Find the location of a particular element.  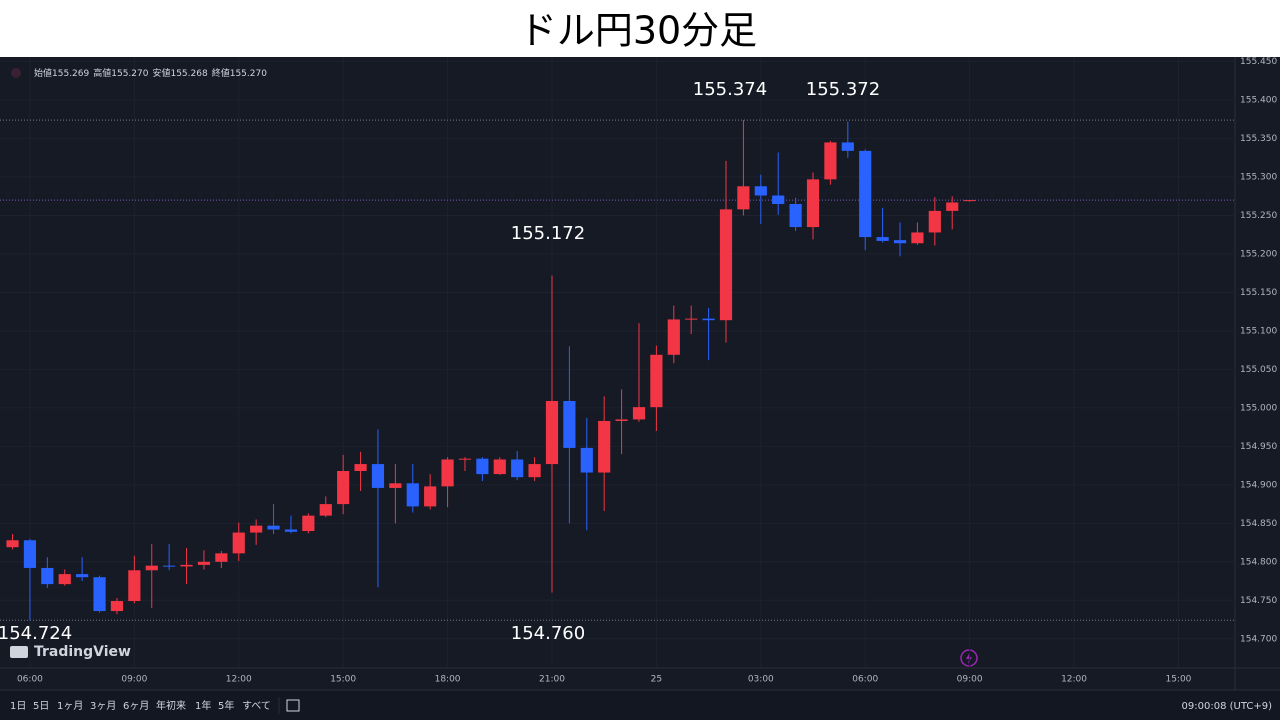

range-button: 6ヶ月 is located at coordinates (136, 706).